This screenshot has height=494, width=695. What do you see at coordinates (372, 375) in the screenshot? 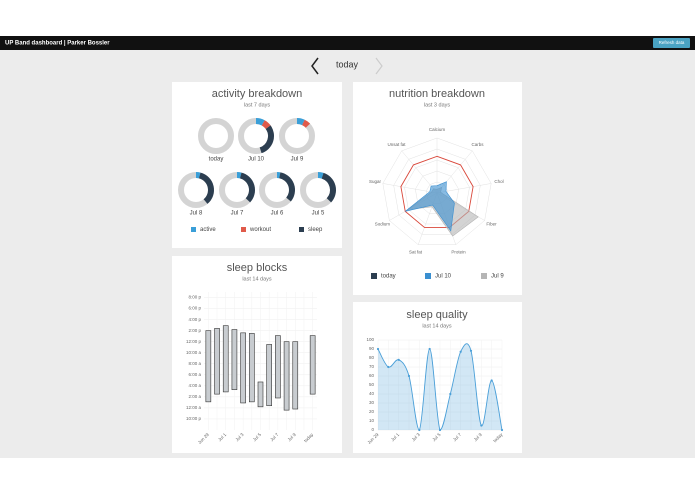
I see `y-tick-label: 60` at bounding box center [372, 375].